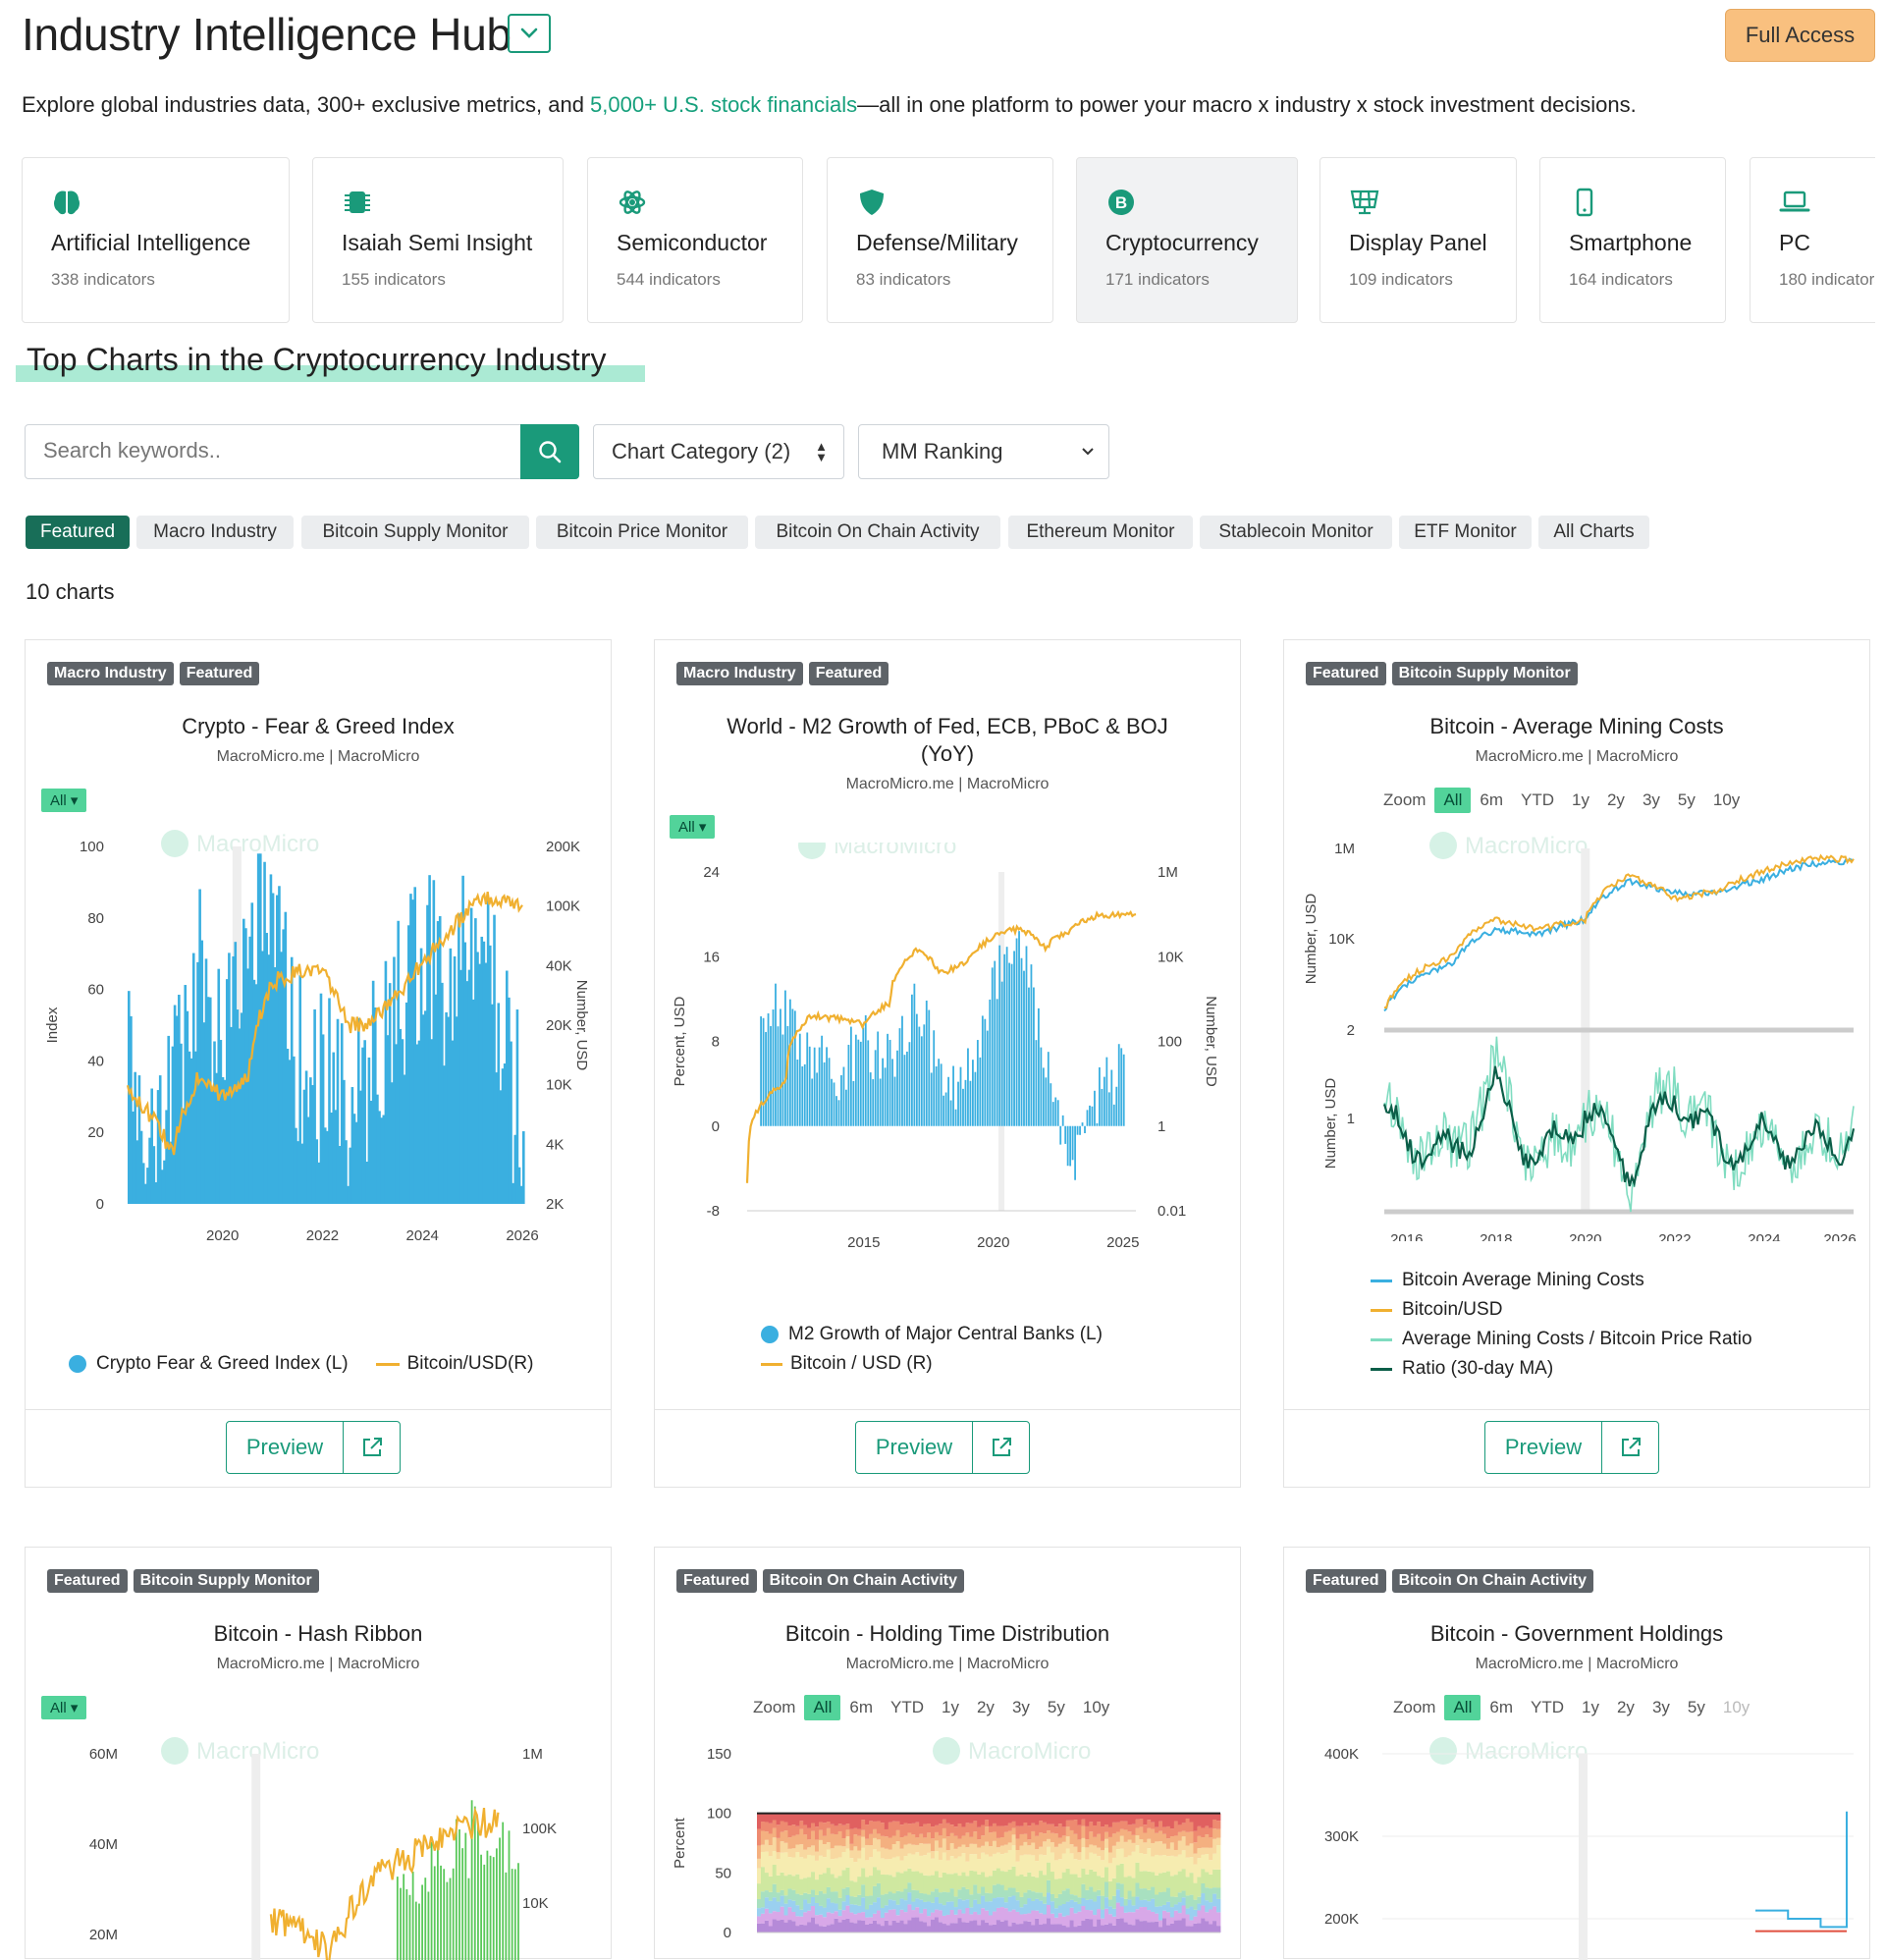  What do you see at coordinates (861, 1363) in the screenshot?
I see `legend-item: Bitcoin / USD (R)` at bounding box center [861, 1363].